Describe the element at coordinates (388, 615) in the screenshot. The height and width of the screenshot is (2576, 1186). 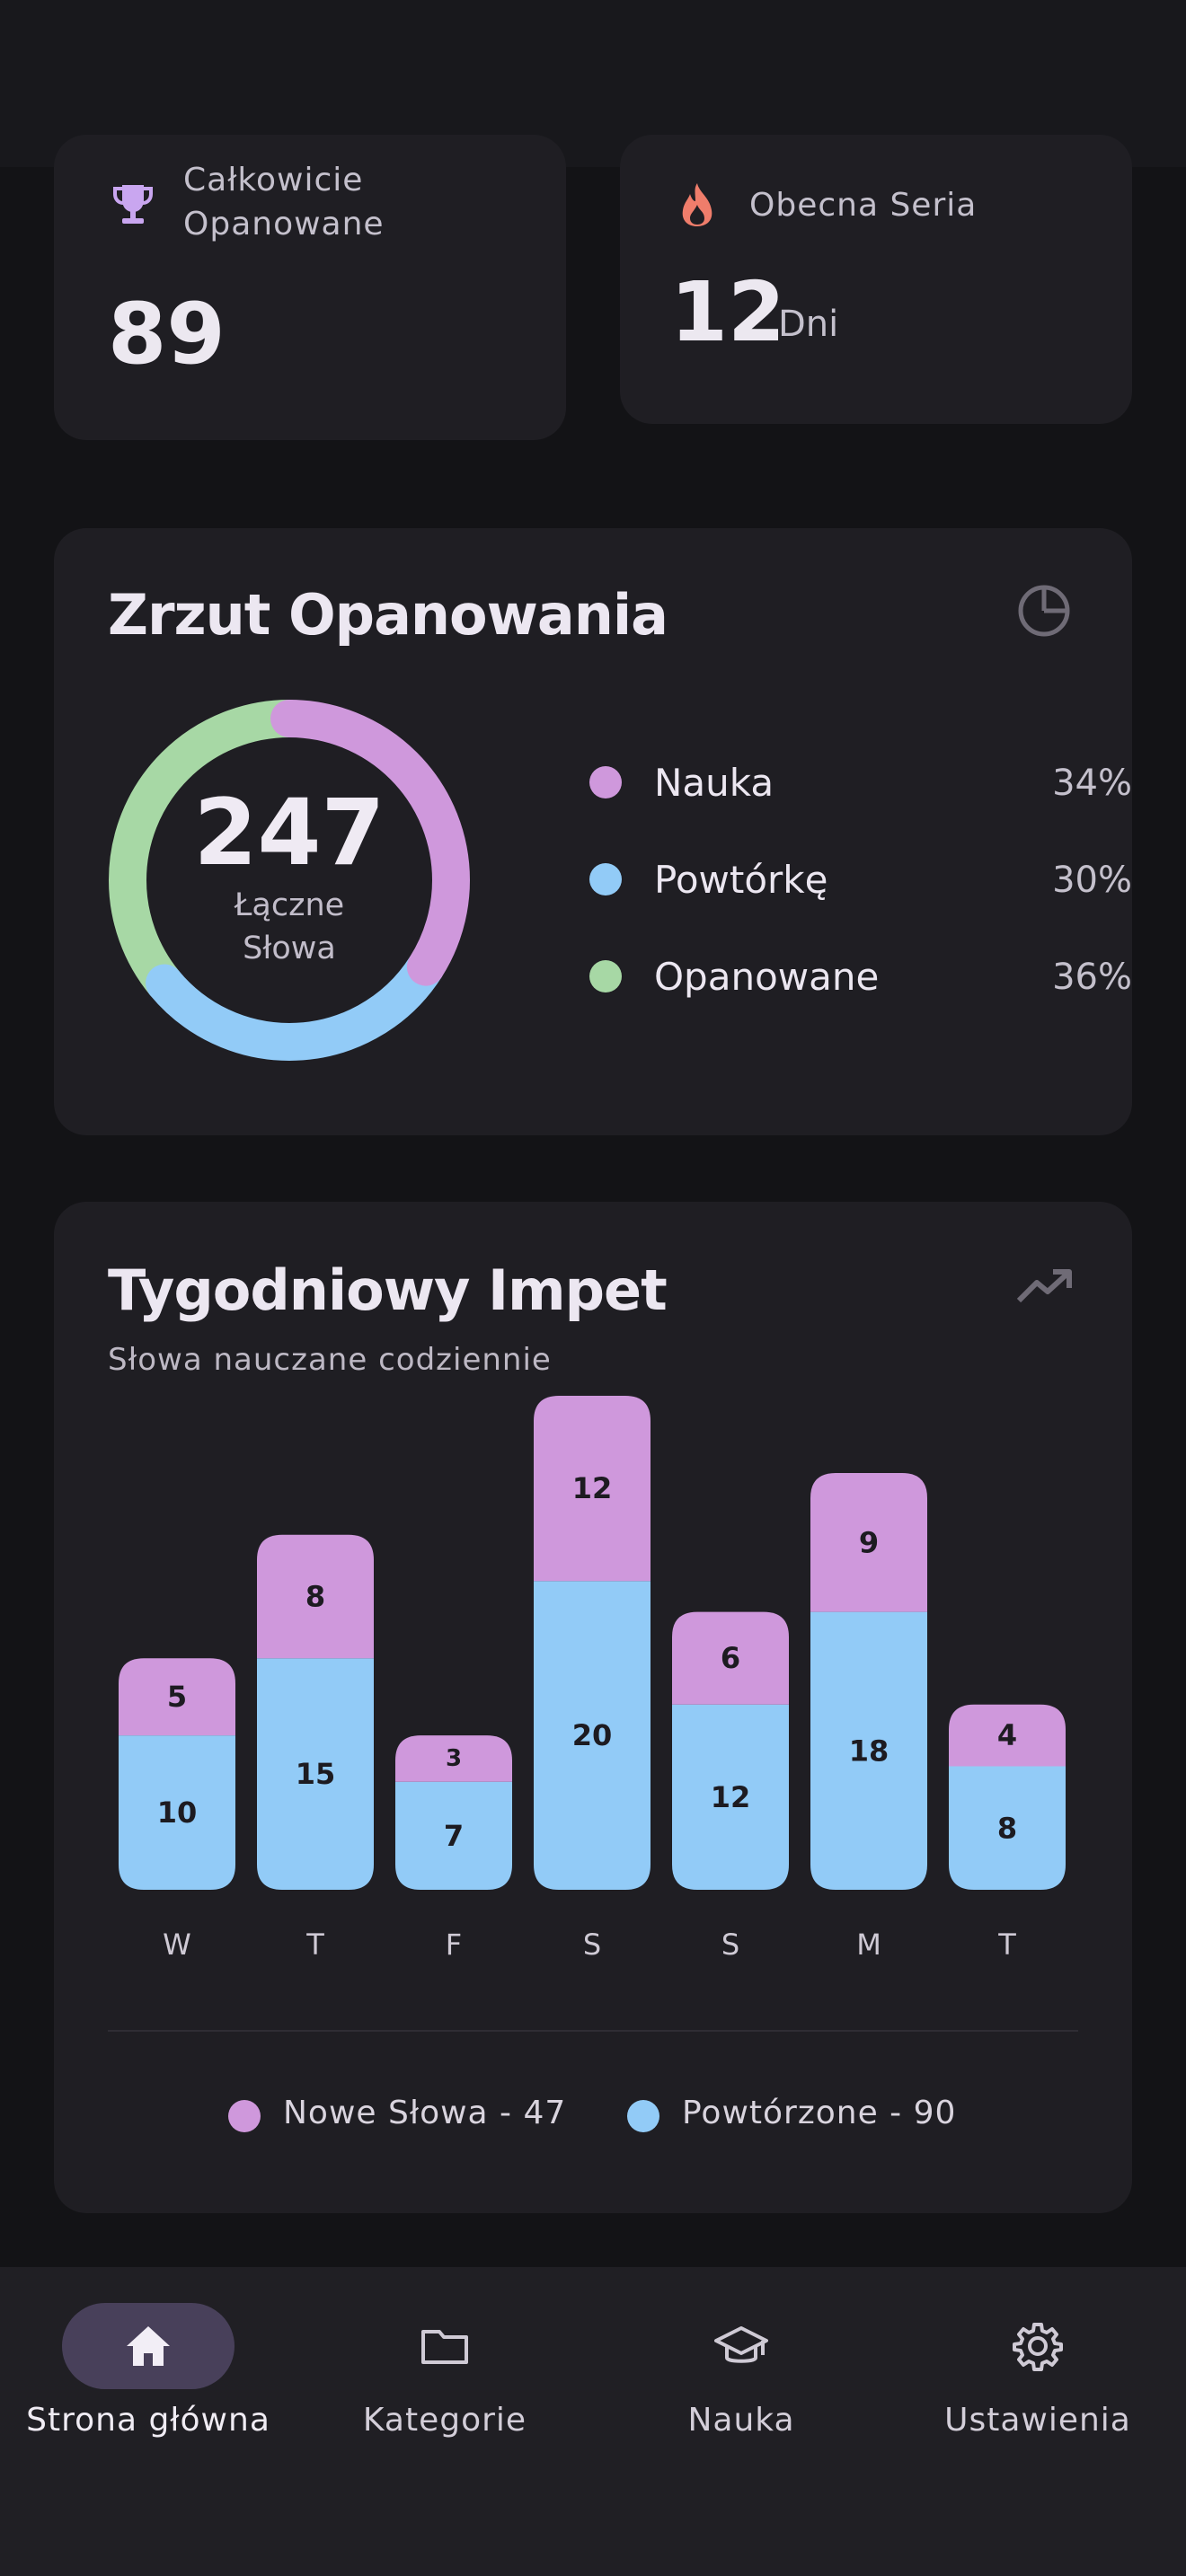
I see `mastery-title: Zrzut Opanowania` at that location.